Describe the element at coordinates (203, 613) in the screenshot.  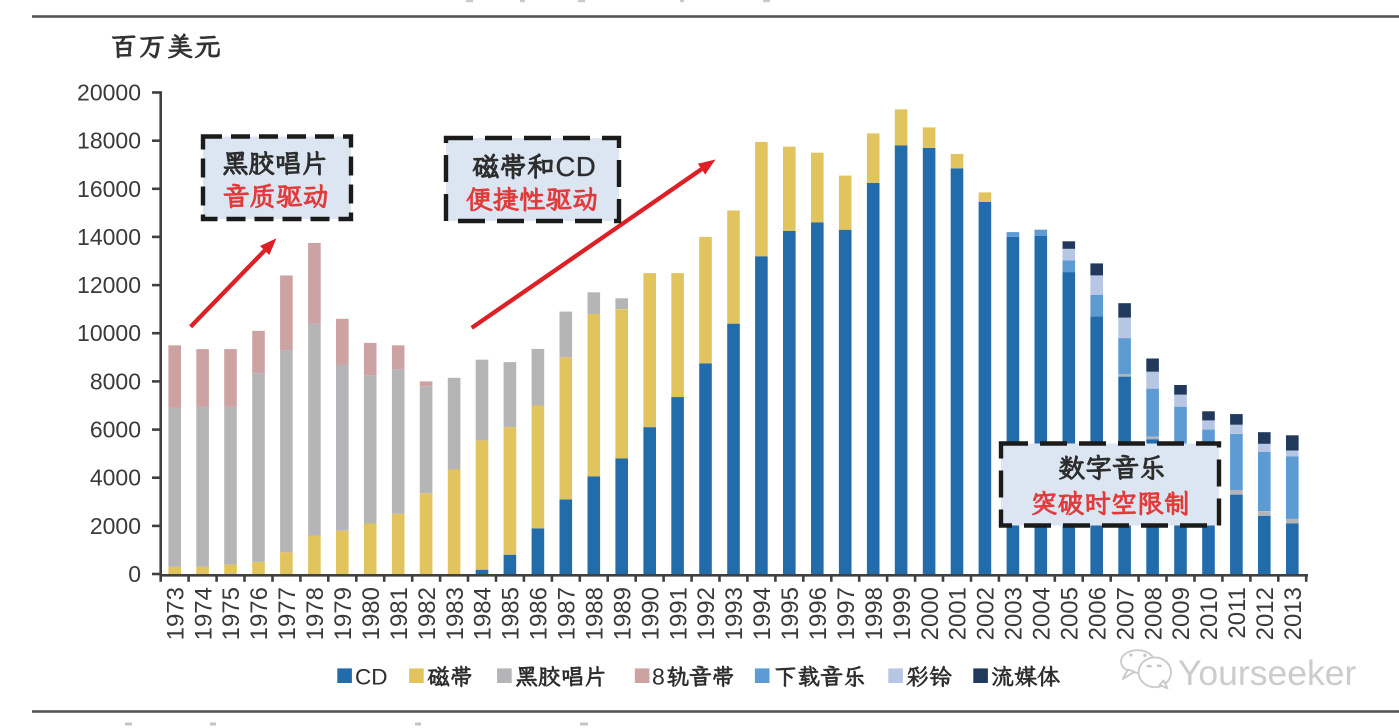
I see `svg-text: 1974` at that location.